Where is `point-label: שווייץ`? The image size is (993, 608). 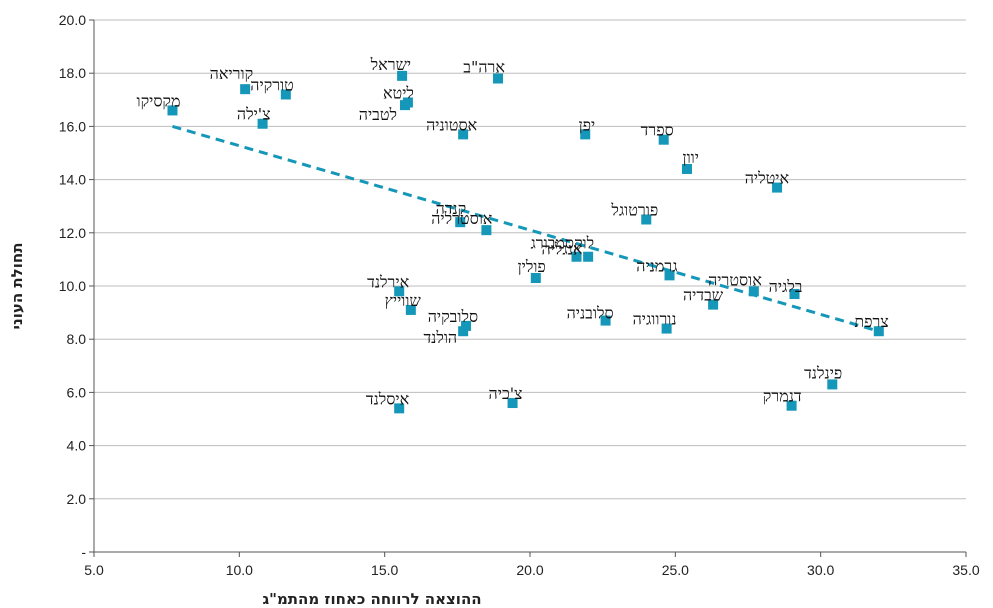
point-label: שווייץ is located at coordinates (403, 300).